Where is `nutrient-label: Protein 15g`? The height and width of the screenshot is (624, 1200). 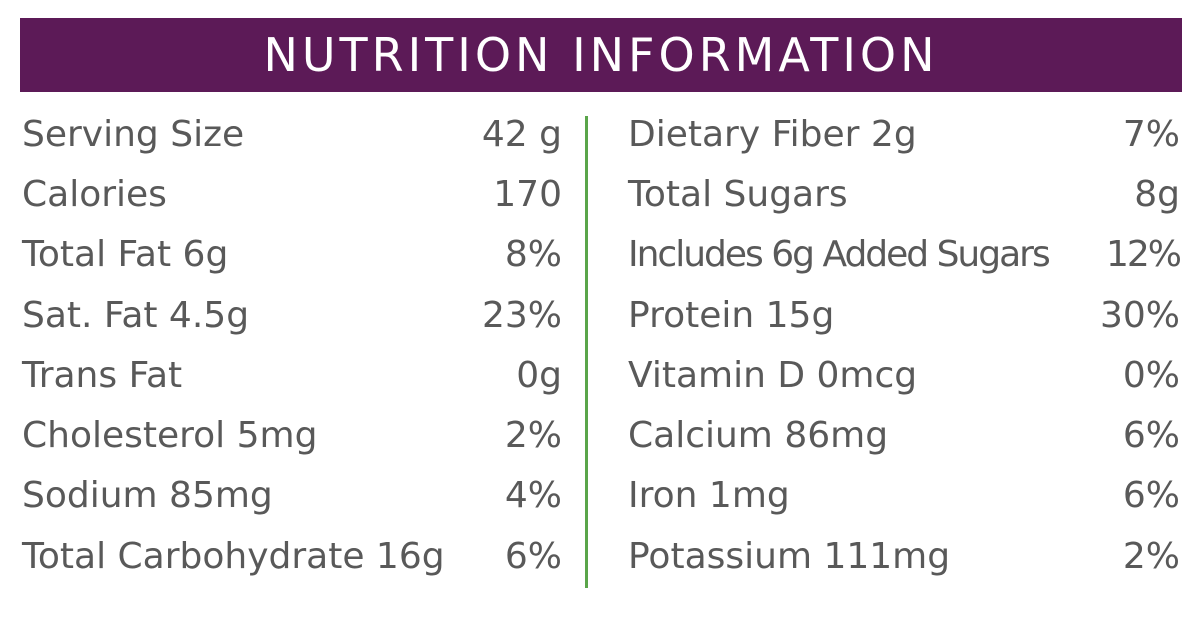 nutrient-label: Protein 15g is located at coordinates (731, 315).